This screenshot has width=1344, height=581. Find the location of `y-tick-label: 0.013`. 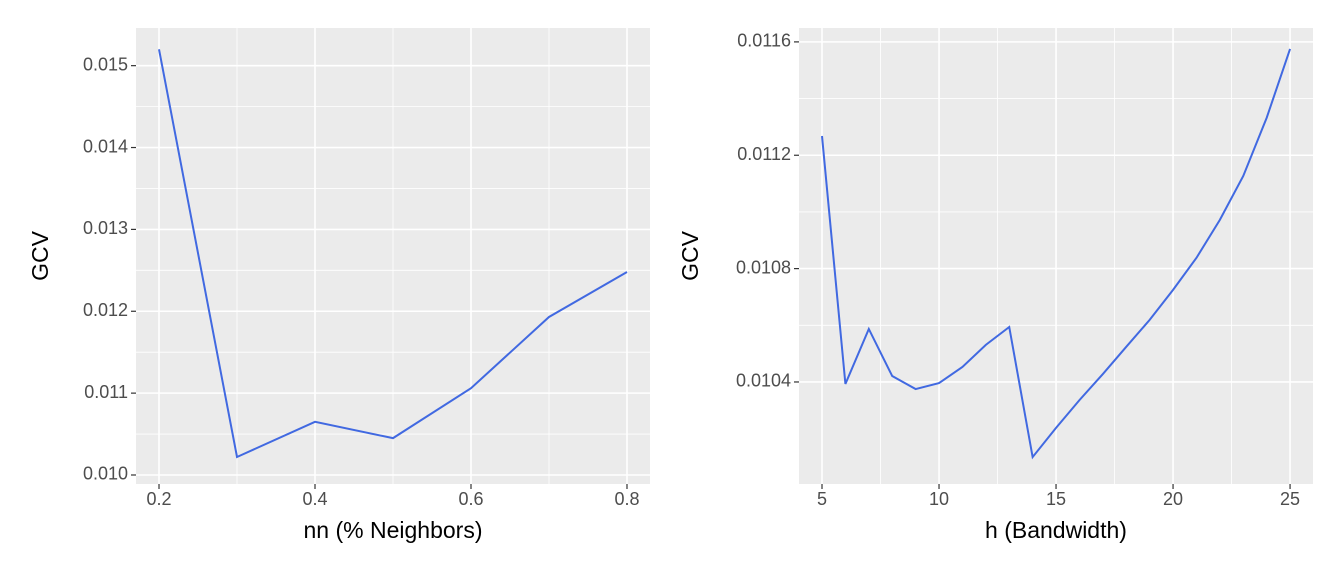

y-tick-label: 0.013 is located at coordinates (105, 228).